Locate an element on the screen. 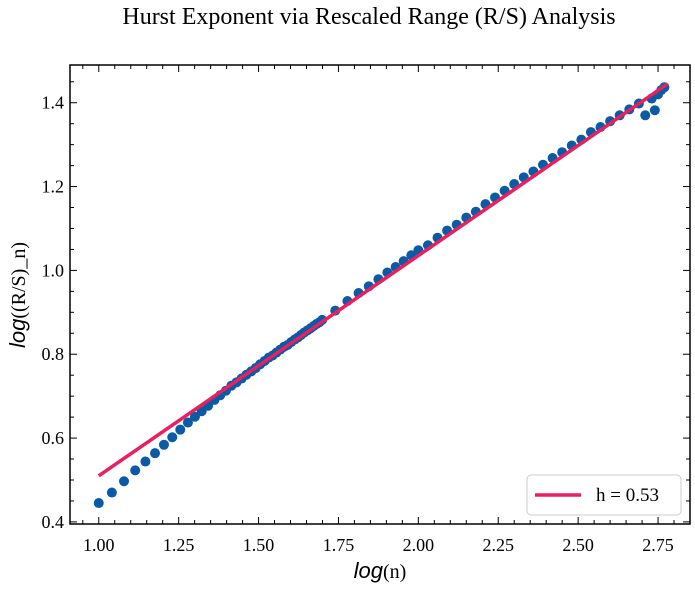  y-tick-label: 1.4 is located at coordinates (53, 103).